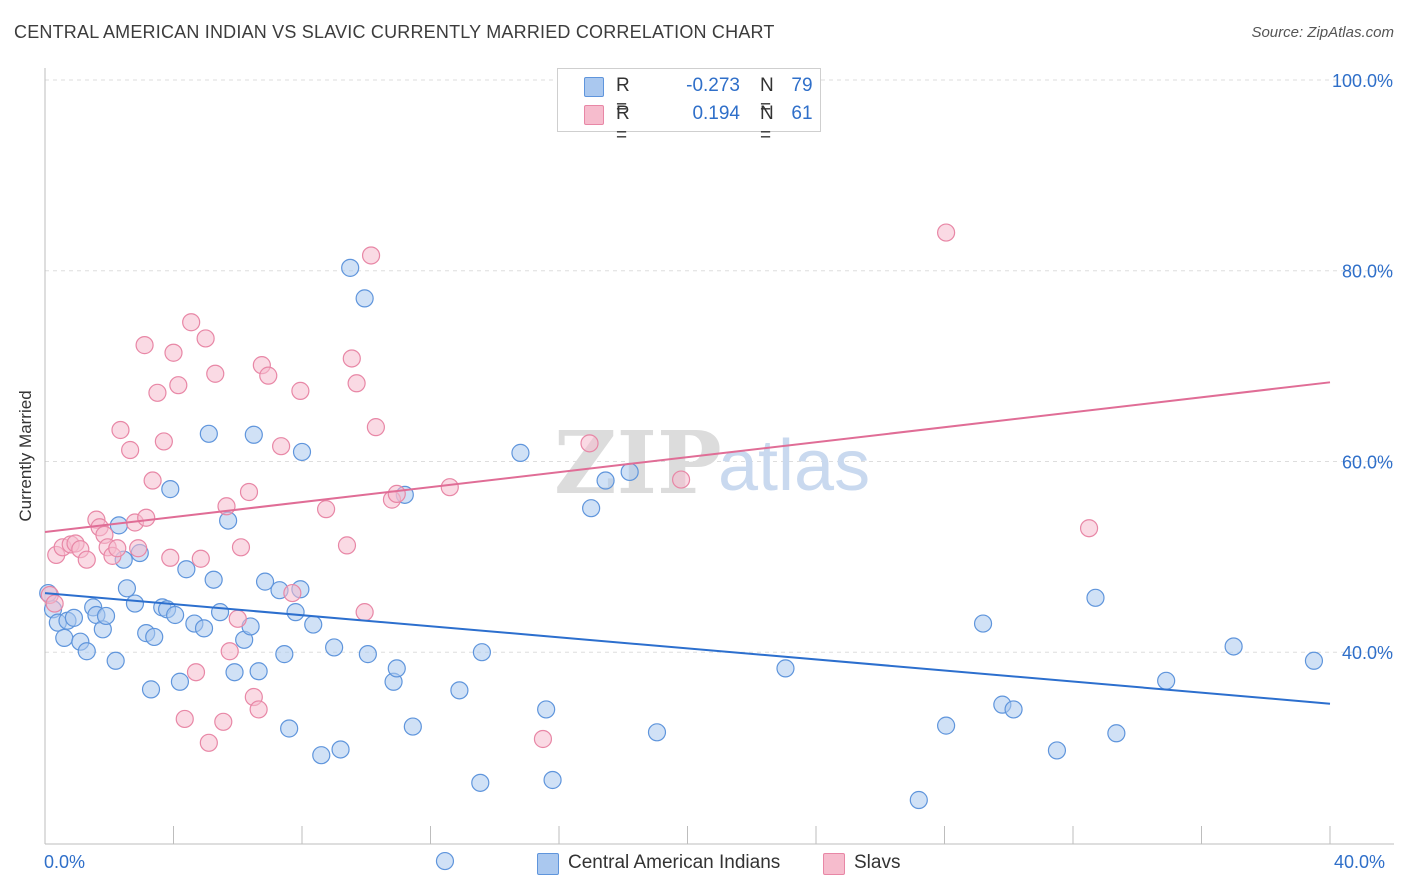  I want to click on legend-r-value: 0.194, so click(716, 113).